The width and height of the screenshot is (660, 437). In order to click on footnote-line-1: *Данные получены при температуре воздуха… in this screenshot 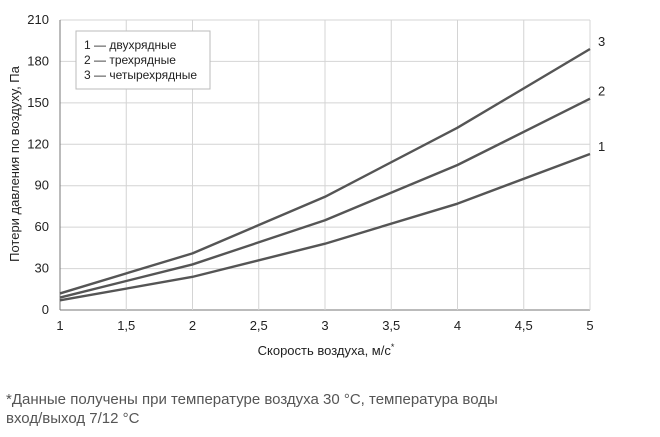, I will do `click(252, 399)`.